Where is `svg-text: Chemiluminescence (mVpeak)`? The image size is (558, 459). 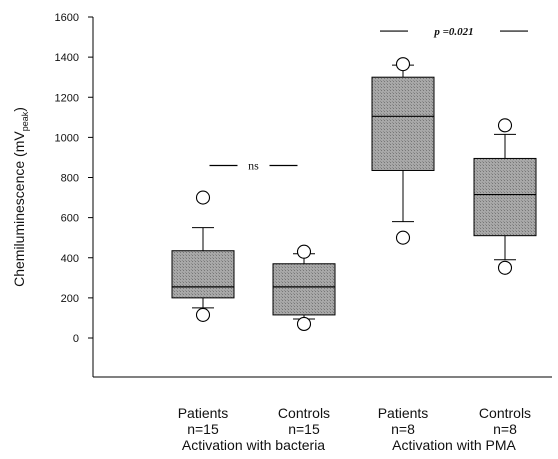 svg-text: Chemiluminescence (mVpeak) is located at coordinates (20, 197).